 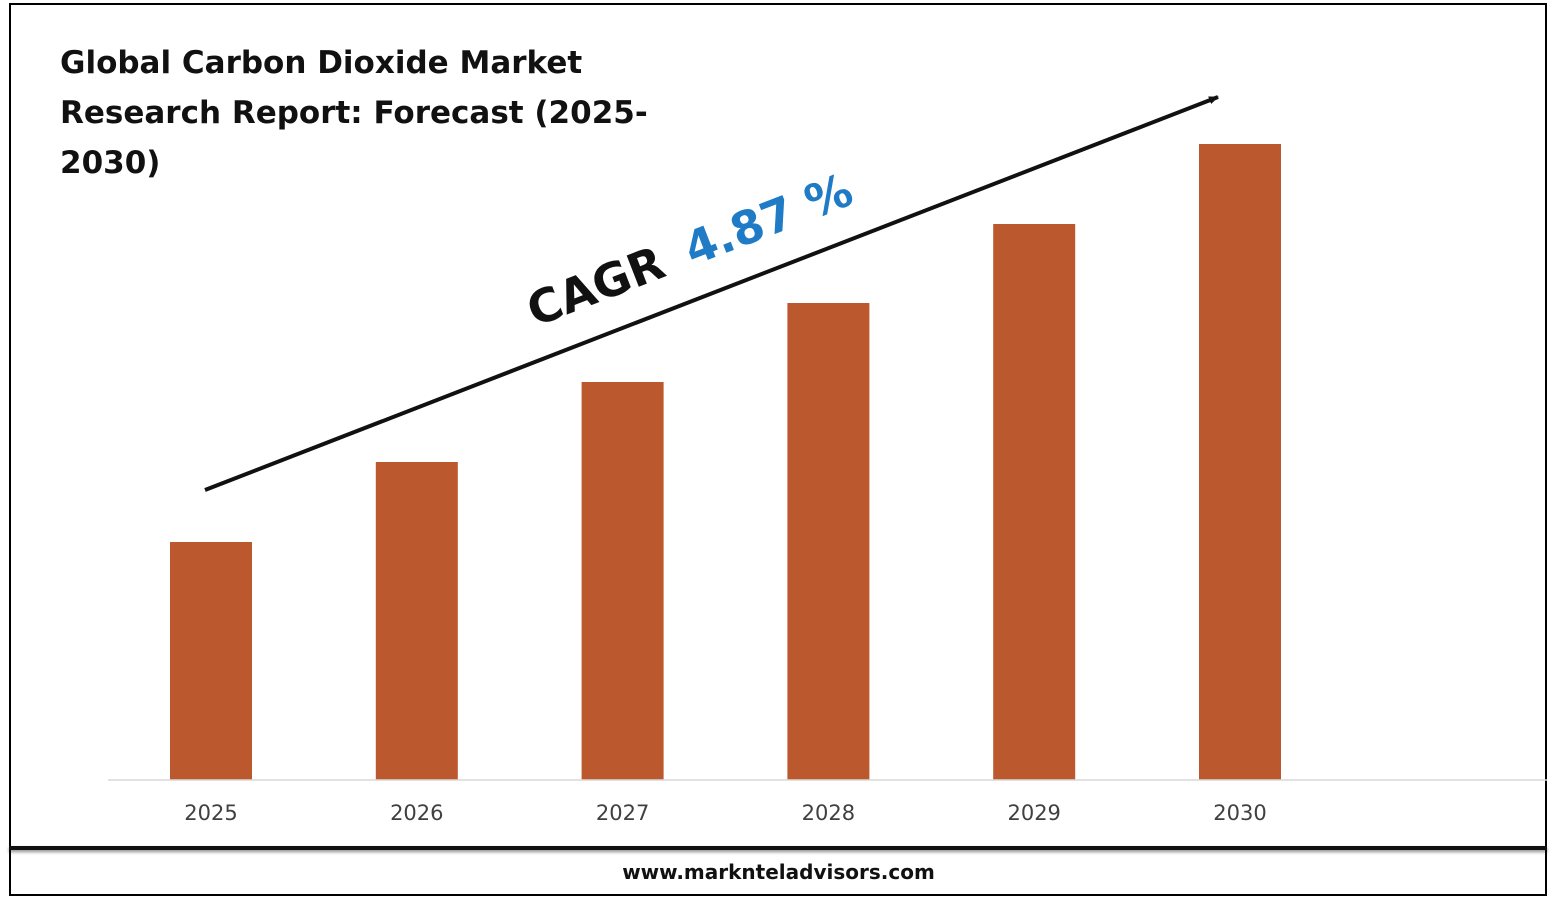 I want to click on bar-2026, so click(x=416, y=621).